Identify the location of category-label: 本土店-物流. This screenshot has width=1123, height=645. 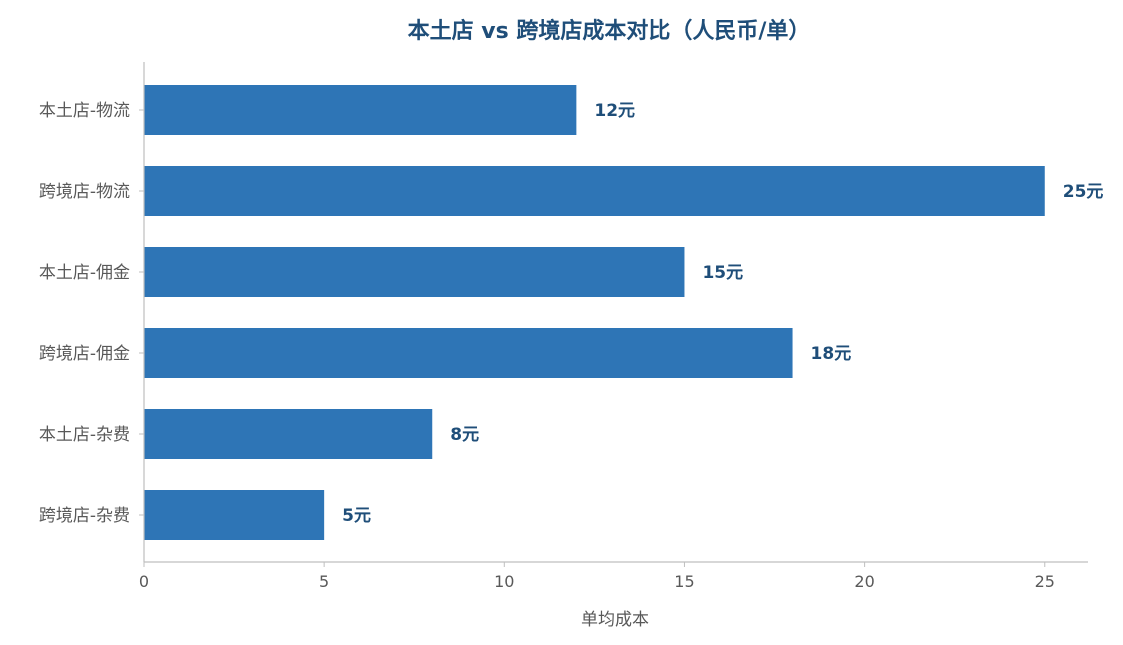
(84, 111).